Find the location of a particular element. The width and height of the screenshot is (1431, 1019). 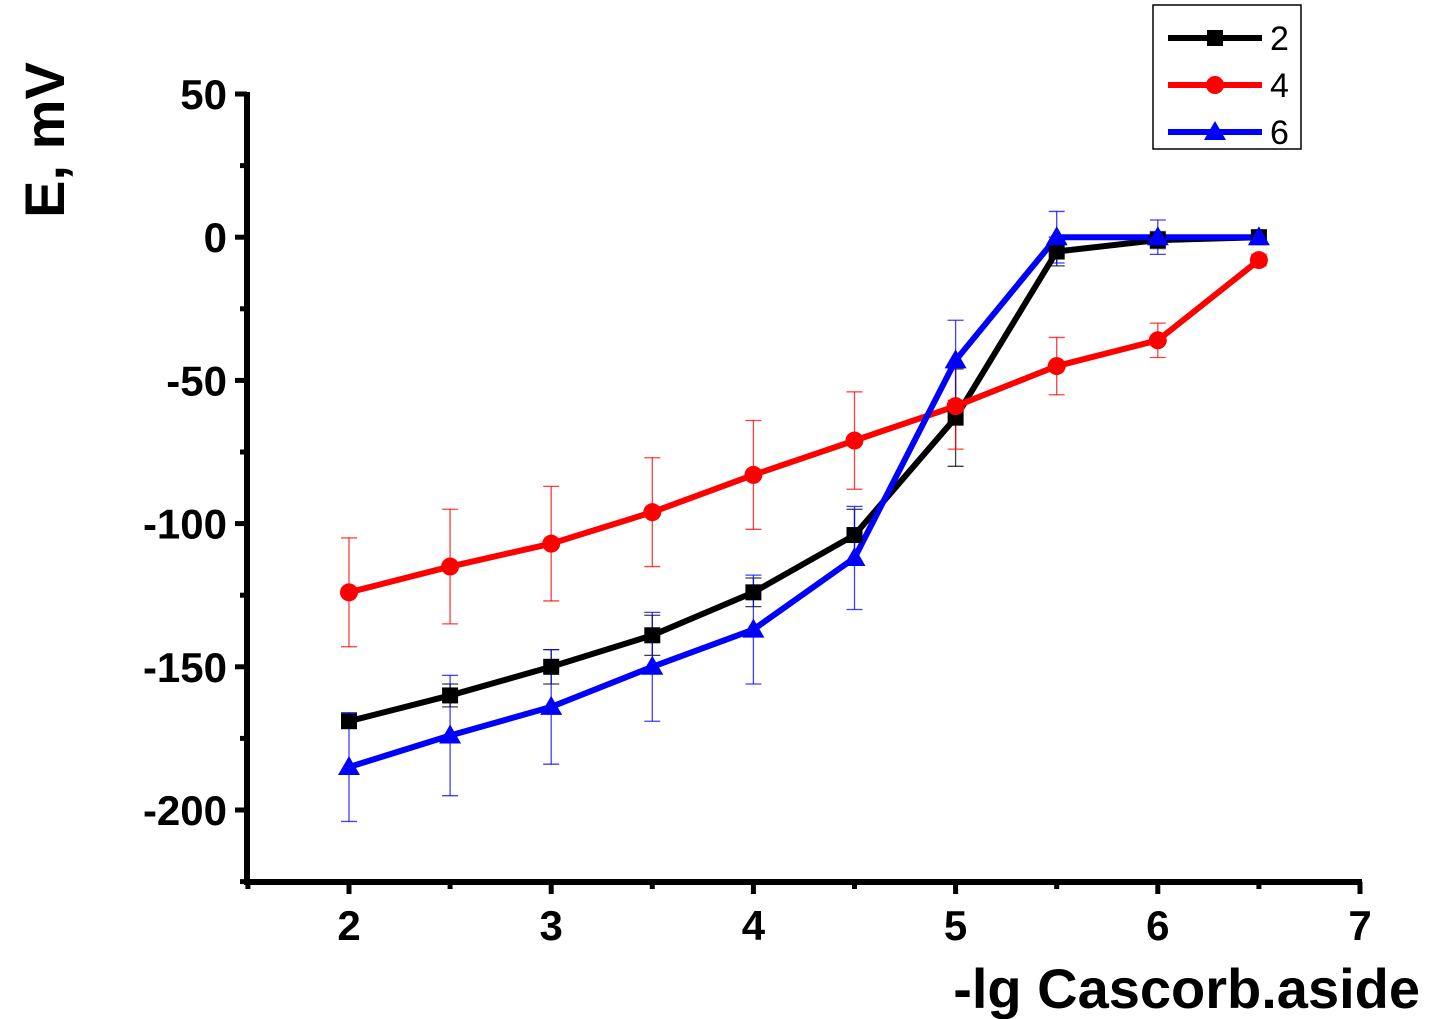

y-tick-label: -200 is located at coordinates (185, 810).